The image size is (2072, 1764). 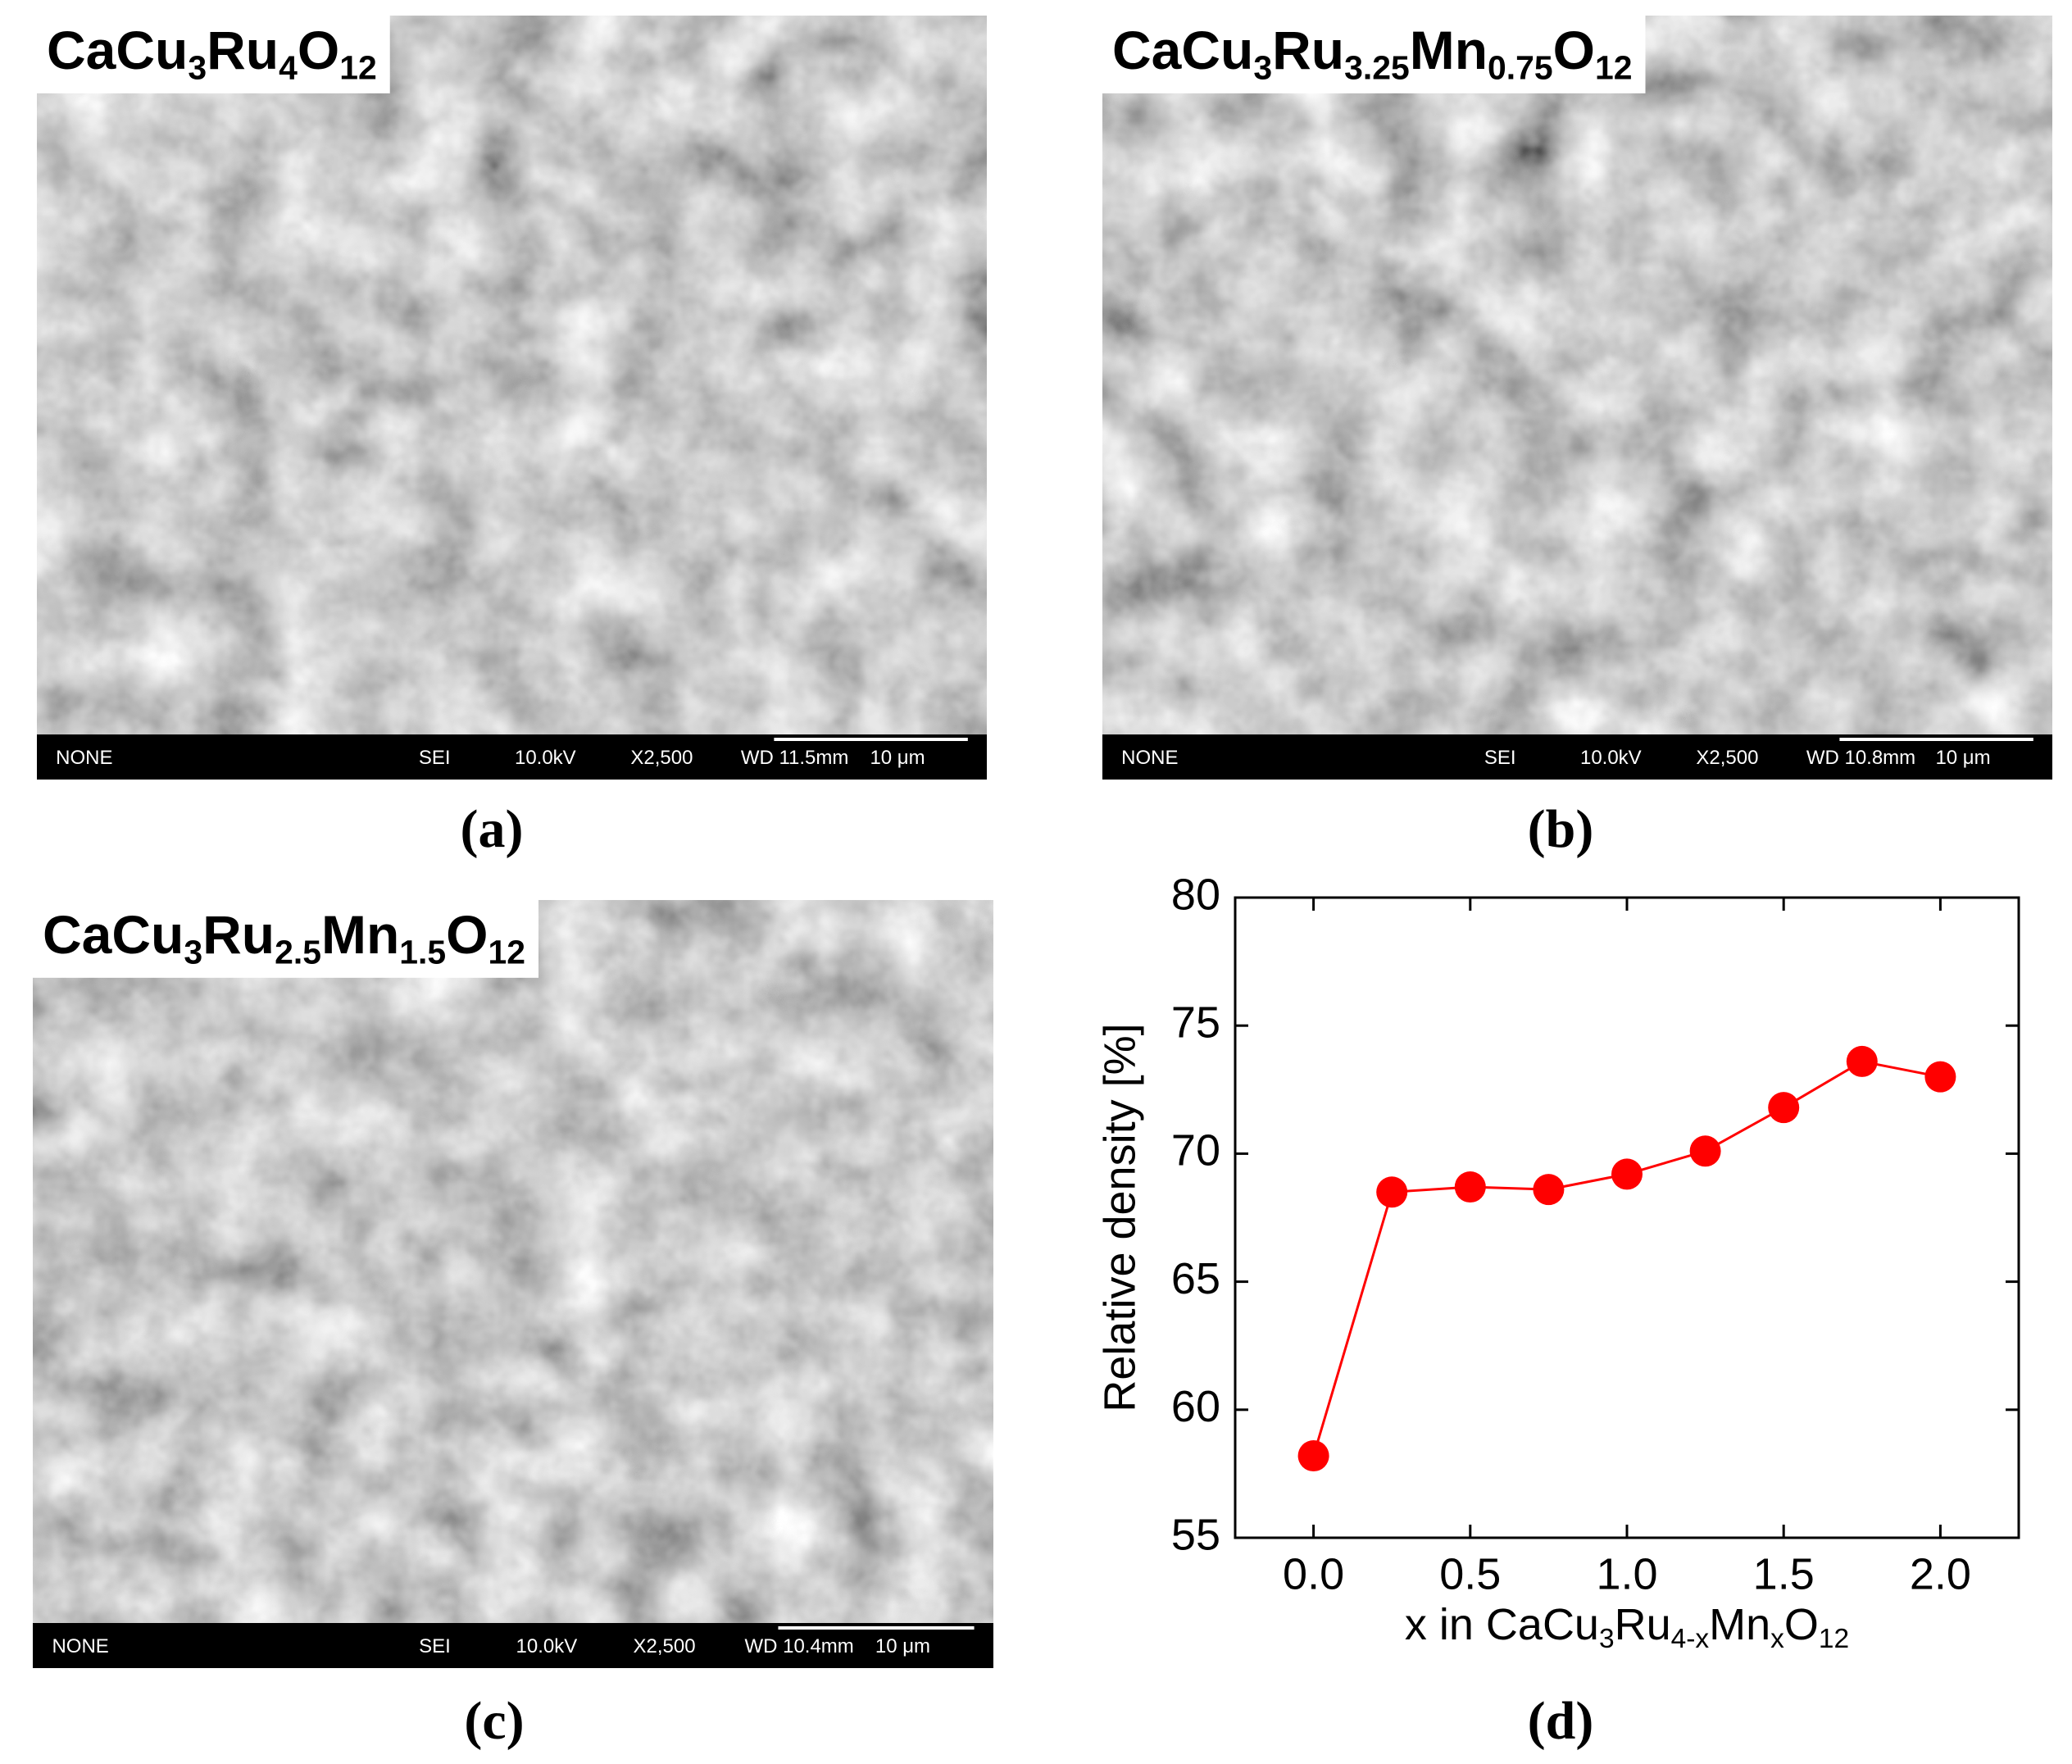 What do you see at coordinates (1119, 1217) in the screenshot?
I see `y-axis-label: Relative density [%]` at bounding box center [1119, 1217].